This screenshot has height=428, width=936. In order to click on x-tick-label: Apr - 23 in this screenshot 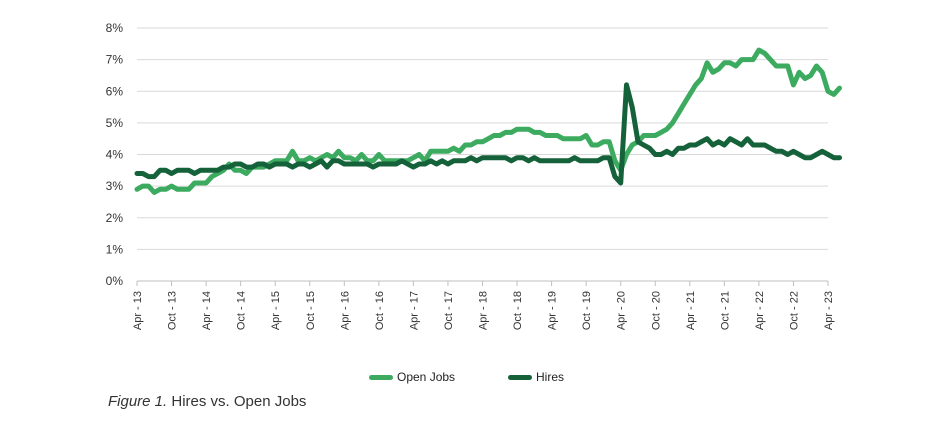, I will do `click(829, 310)`.